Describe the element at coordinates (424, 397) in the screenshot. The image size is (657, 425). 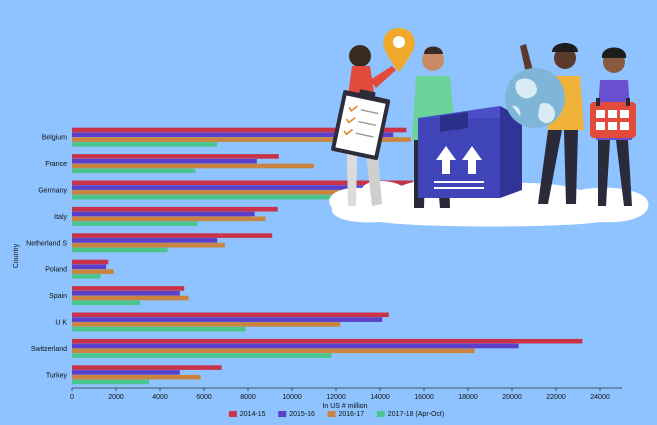
I see `x-tick-label: 16000` at that location.